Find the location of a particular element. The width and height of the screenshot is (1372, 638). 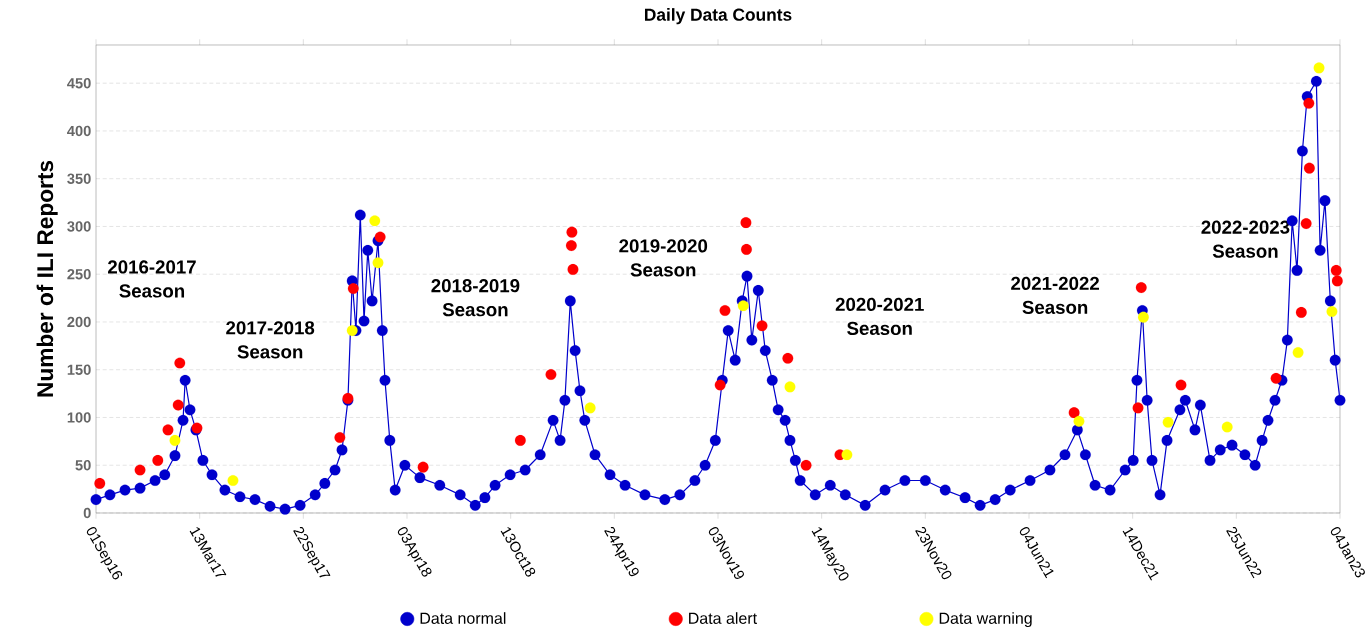

y-tick-label: 150 is located at coordinates (79, 369).